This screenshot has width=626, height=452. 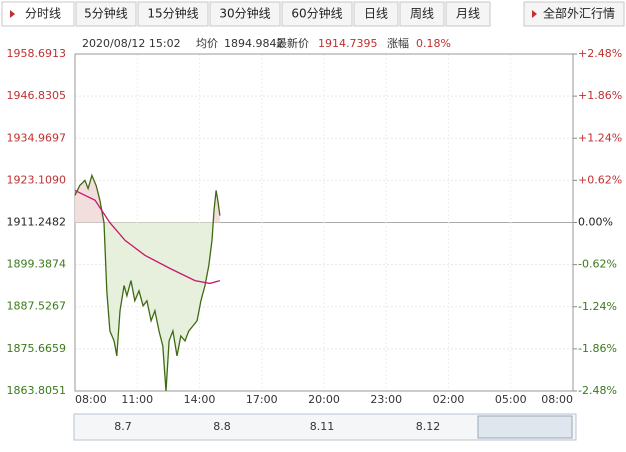 I want to click on tab-label: 日线, so click(x=376, y=14).